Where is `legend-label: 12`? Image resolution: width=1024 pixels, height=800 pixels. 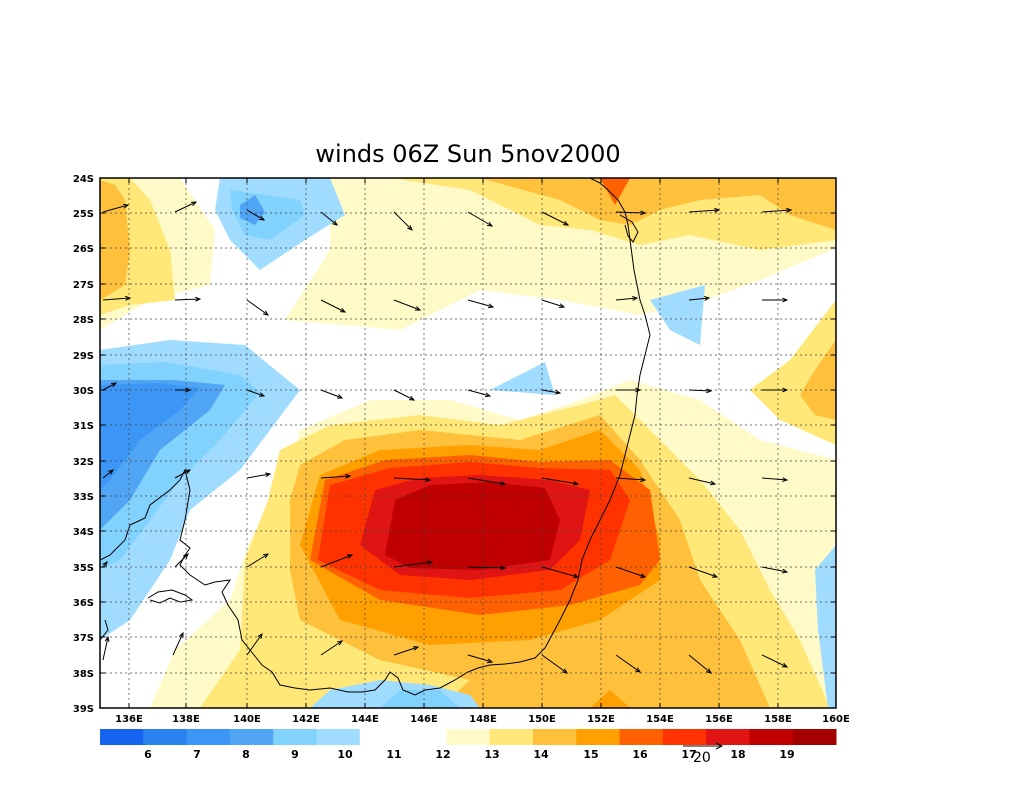
legend-label: 12 is located at coordinates (442, 754).